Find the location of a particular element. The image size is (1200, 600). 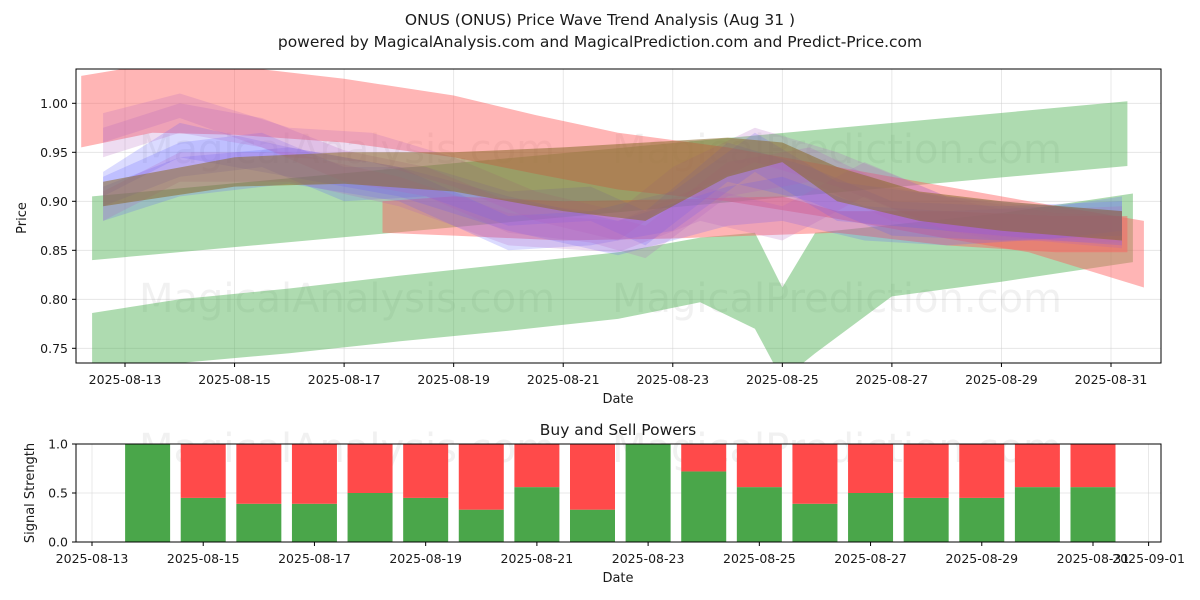

price-y-tick-label: 0.75 is located at coordinates (54, 348).